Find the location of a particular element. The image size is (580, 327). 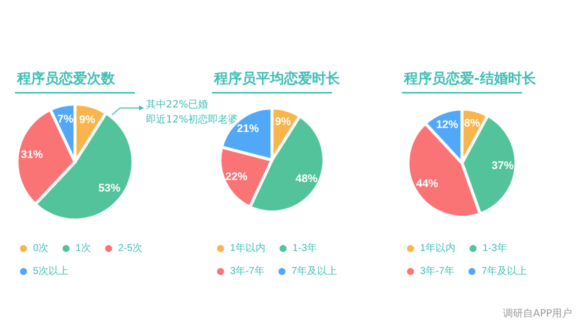

data-label: 8% is located at coordinates (472, 123).